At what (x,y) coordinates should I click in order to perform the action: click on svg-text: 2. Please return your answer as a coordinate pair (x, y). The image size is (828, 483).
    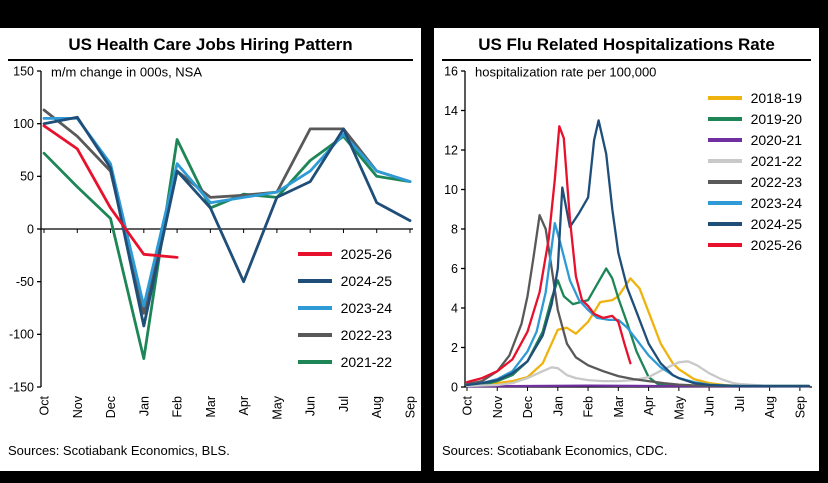
    Looking at the image, I should click on (454, 348).